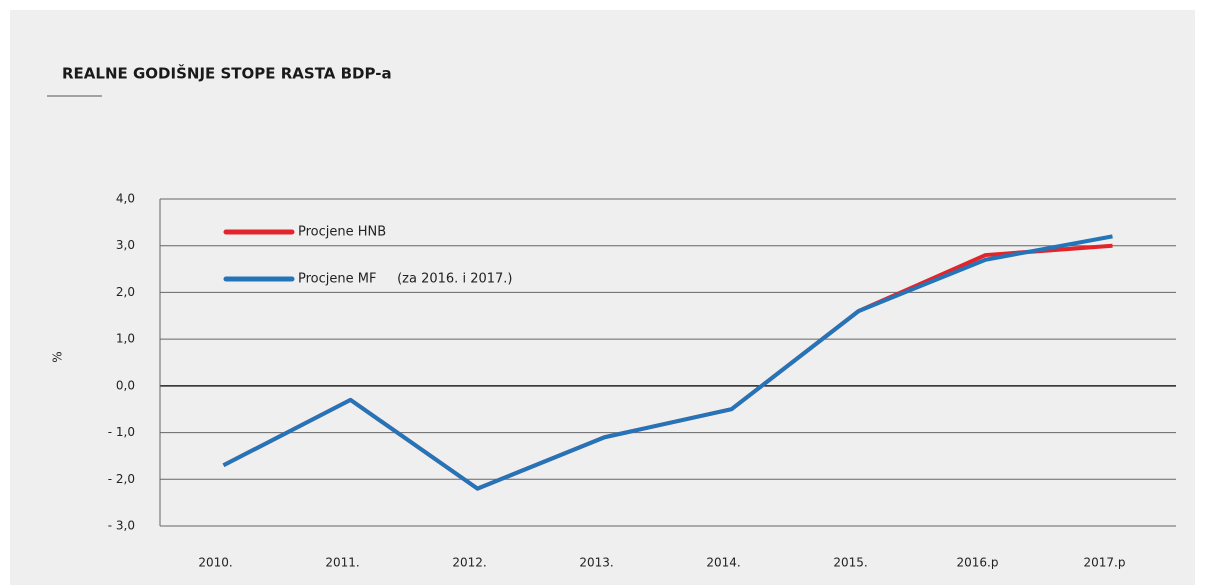 This screenshot has height=585, width=1205. Describe the element at coordinates (227, 73) in the screenshot. I see `chart-title: REALNE GODIŠNJE STOPE RASTA BDP-a` at that location.